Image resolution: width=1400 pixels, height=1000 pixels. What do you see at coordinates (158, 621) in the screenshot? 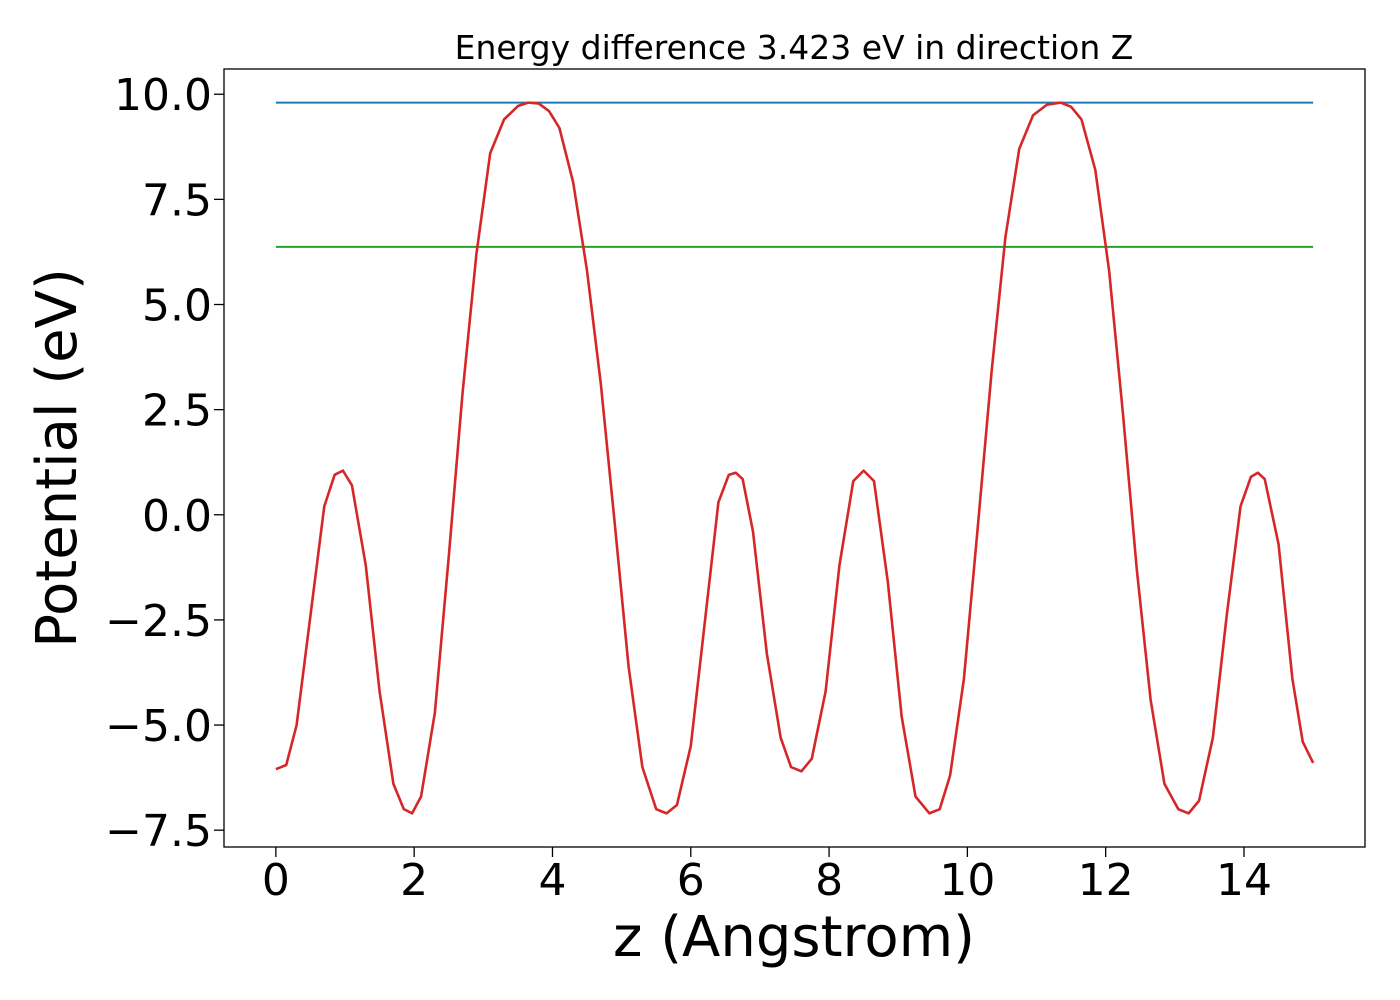
I see `y-tick-label: −2.5` at bounding box center [158, 621].